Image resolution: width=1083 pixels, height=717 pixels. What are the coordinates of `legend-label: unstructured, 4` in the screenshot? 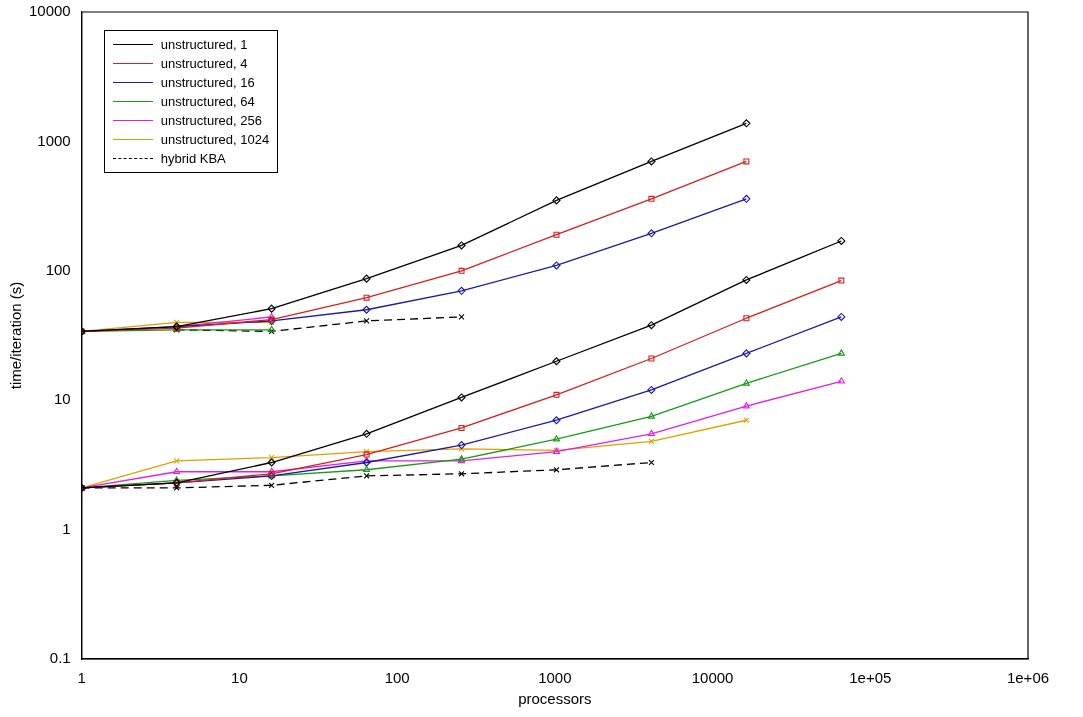 It's located at (204, 63).